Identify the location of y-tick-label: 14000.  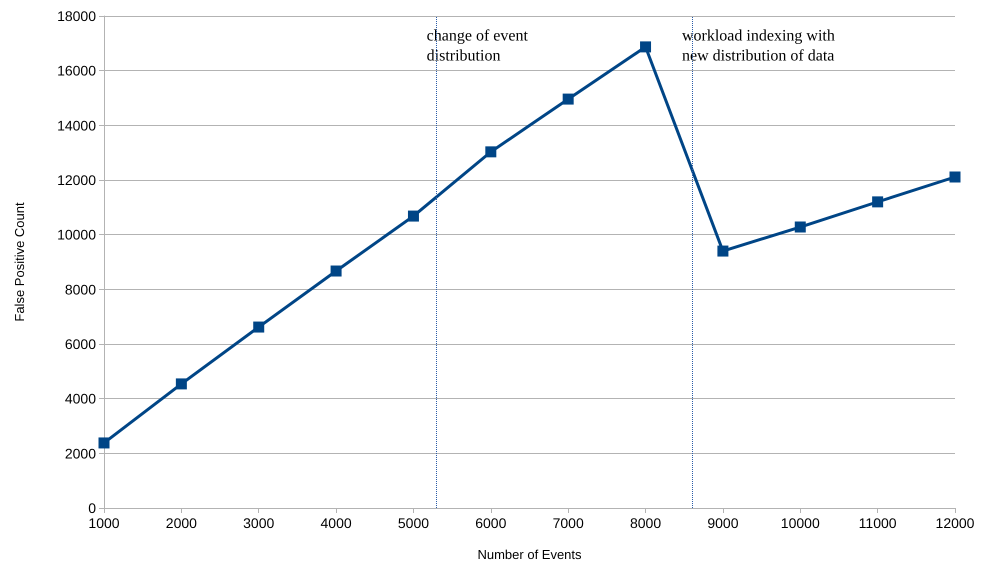
(76, 125).